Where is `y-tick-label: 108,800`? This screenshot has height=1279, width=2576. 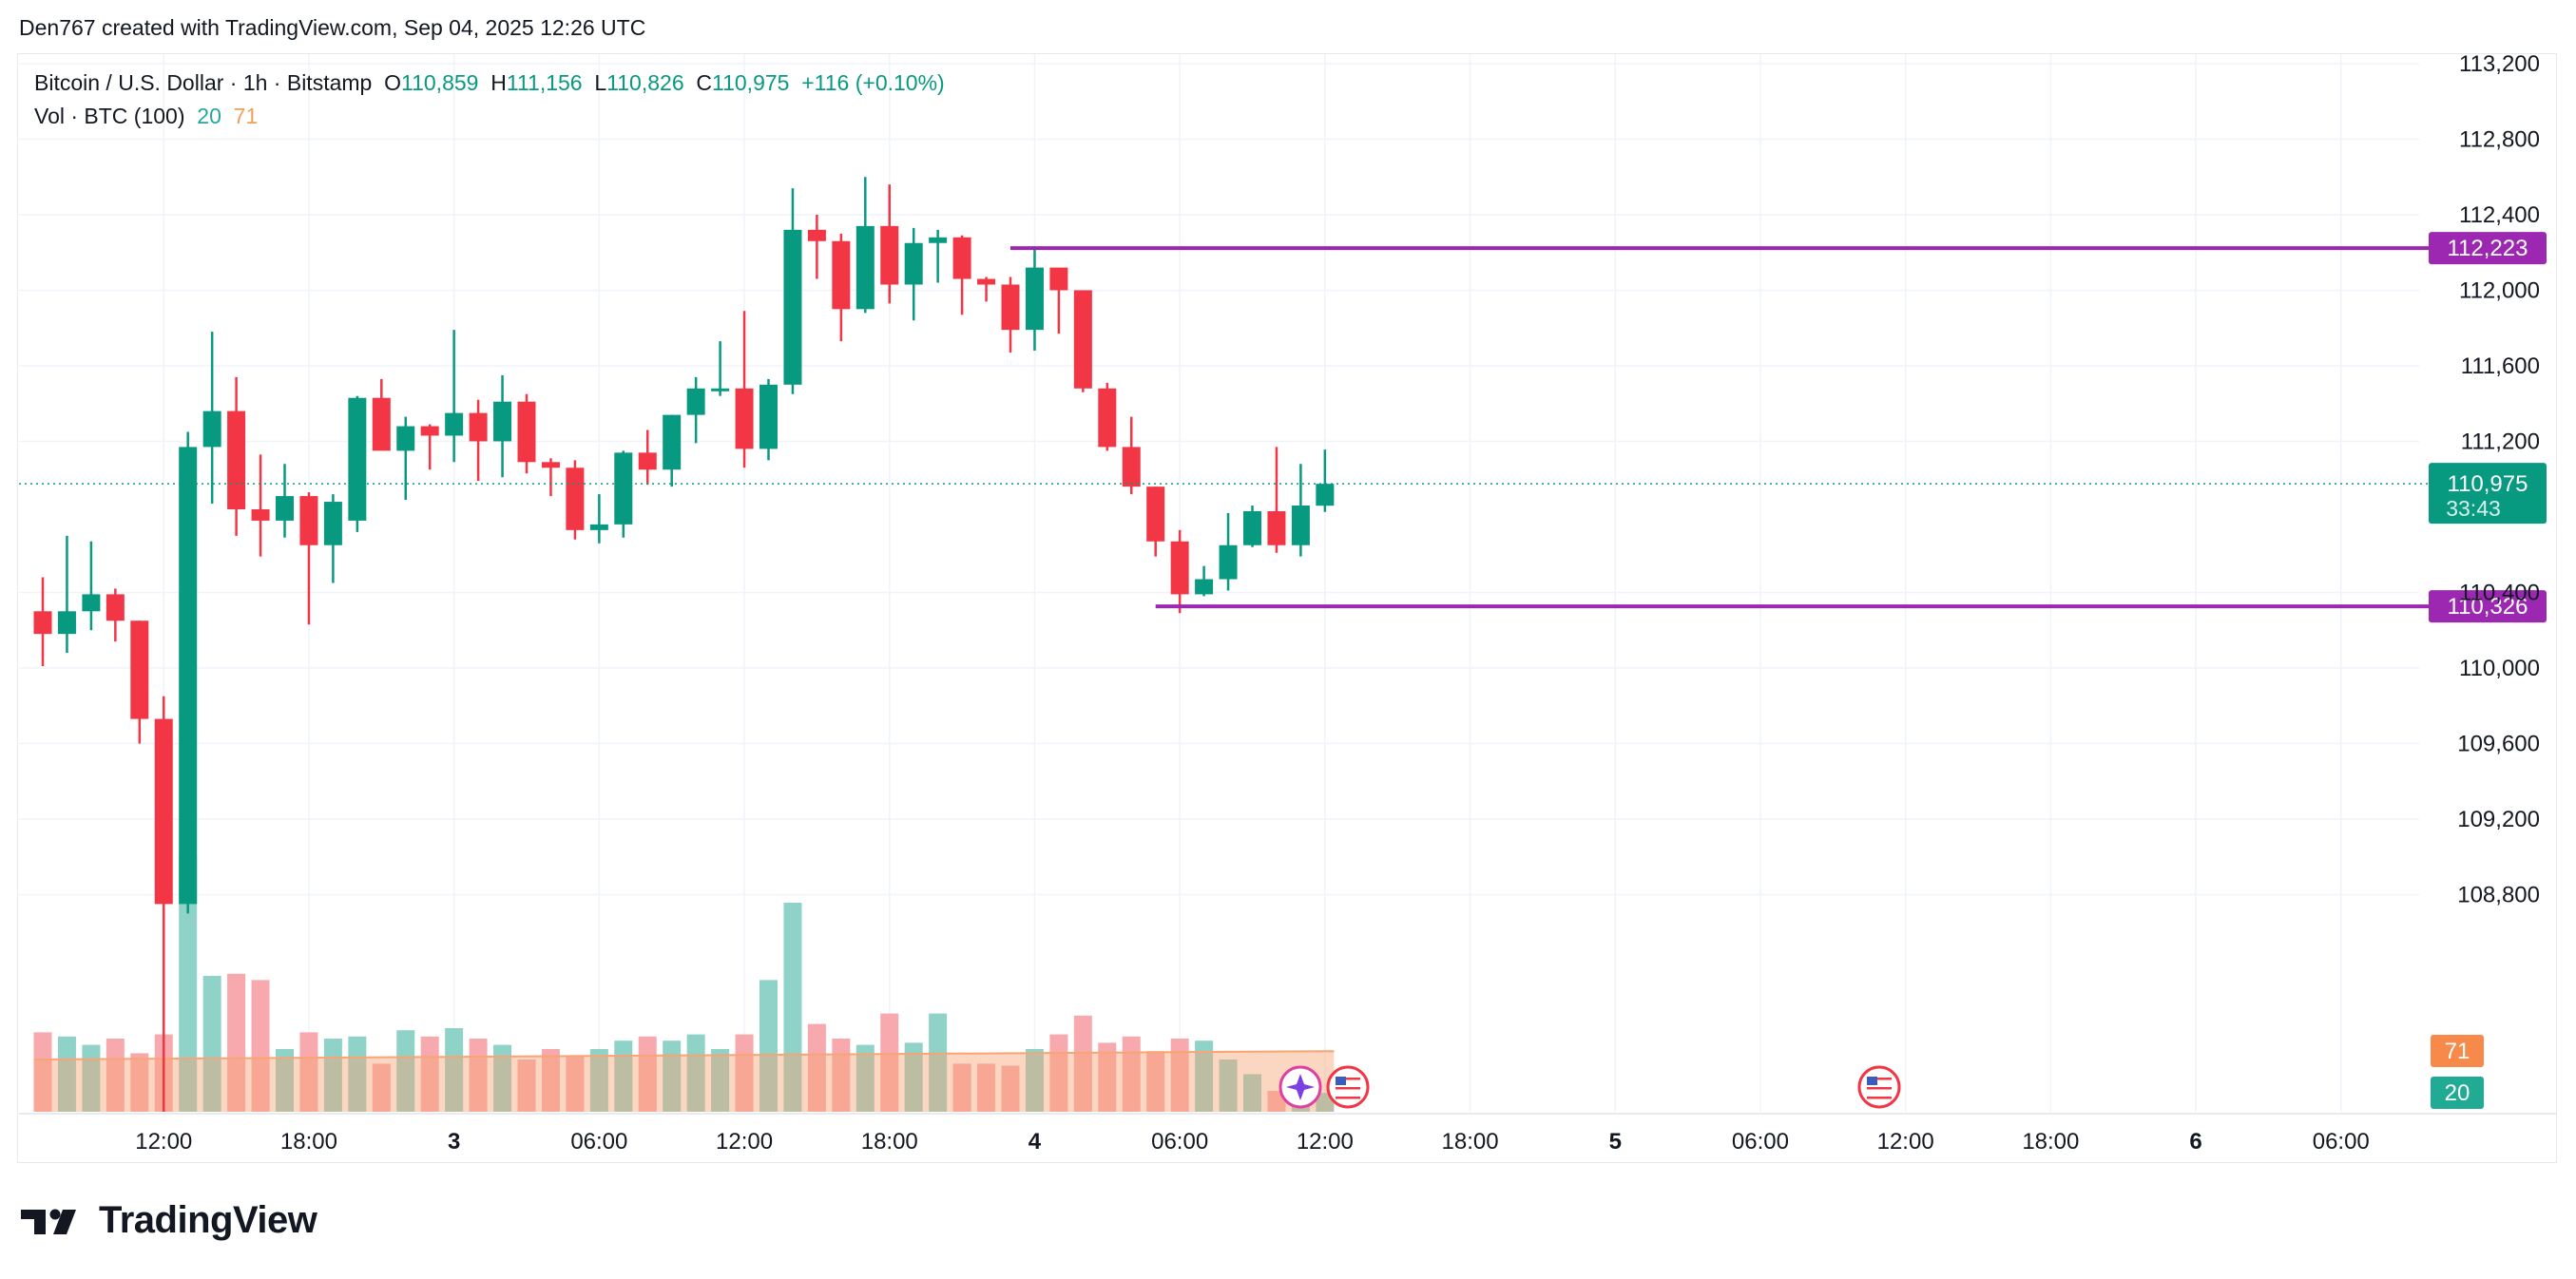 y-tick-label: 108,800 is located at coordinates (2498, 895).